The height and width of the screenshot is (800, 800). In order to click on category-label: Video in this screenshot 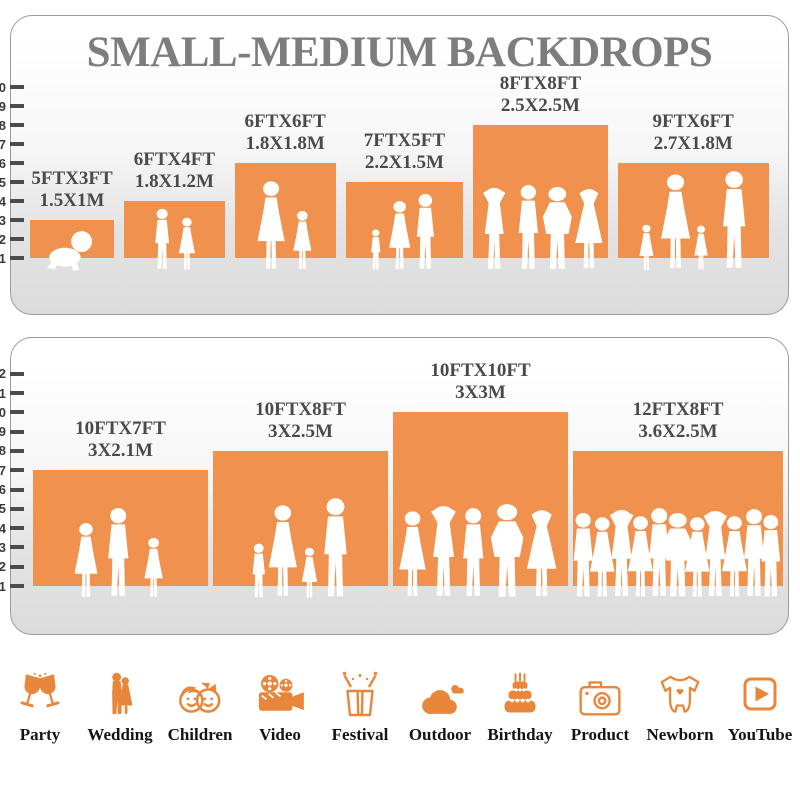, I will do `click(280, 734)`.